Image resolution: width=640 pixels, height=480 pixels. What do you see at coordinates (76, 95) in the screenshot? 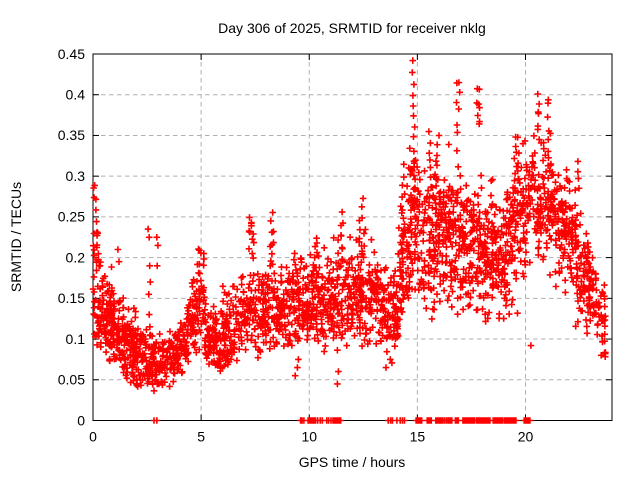
I see `y-tick-label: 0.4` at bounding box center [76, 95].